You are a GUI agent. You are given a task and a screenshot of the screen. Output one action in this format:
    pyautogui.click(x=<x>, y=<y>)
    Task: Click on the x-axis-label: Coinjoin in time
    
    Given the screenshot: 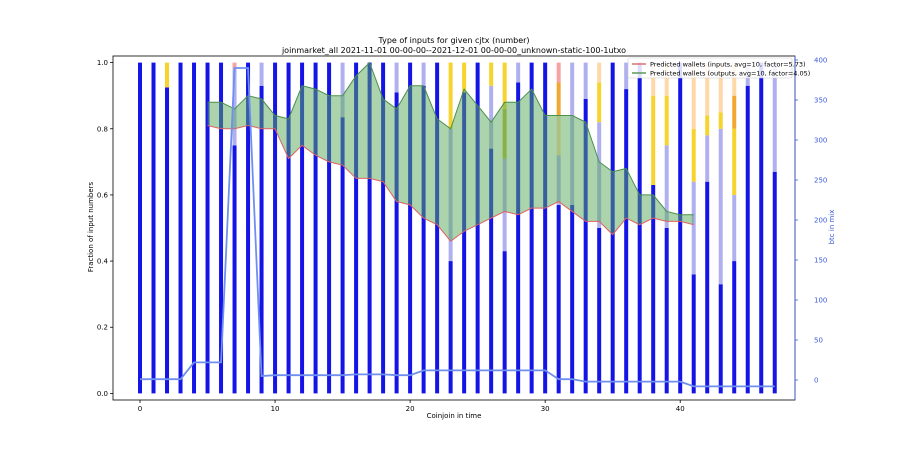 What is the action you would take?
    pyautogui.click(x=454, y=416)
    